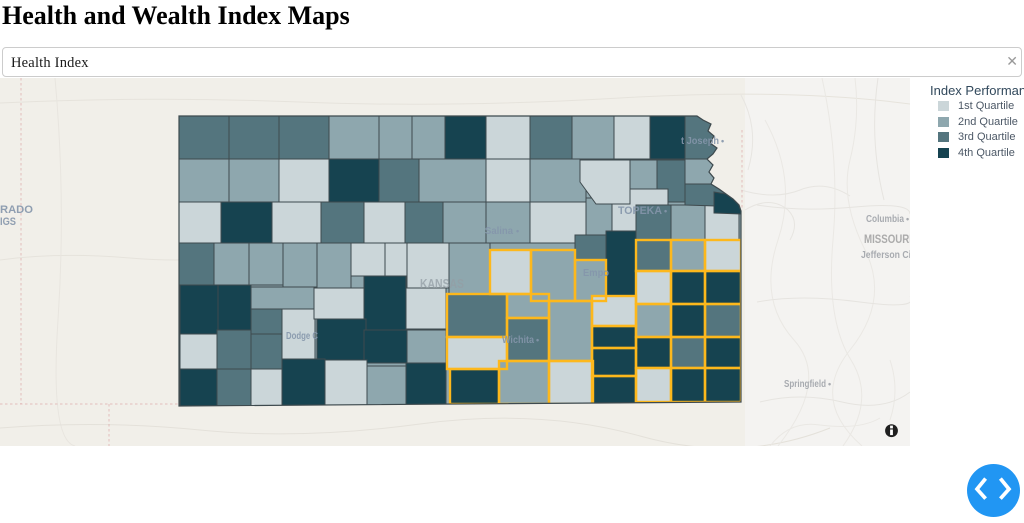 This screenshot has height=523, width=1024. I want to click on svg-text: Dodge C, so click(302, 336).